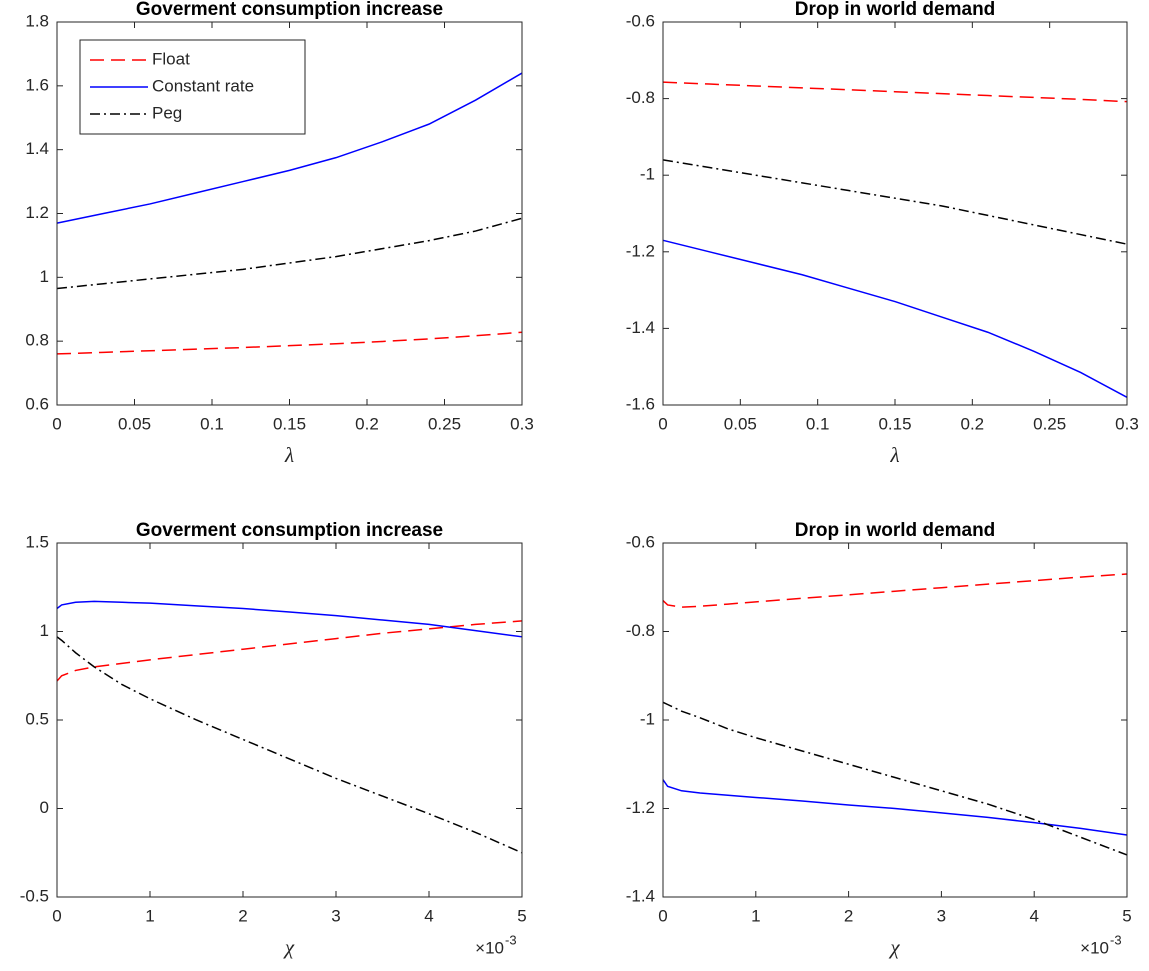  I want to click on legend-label: Float, so click(171, 58).